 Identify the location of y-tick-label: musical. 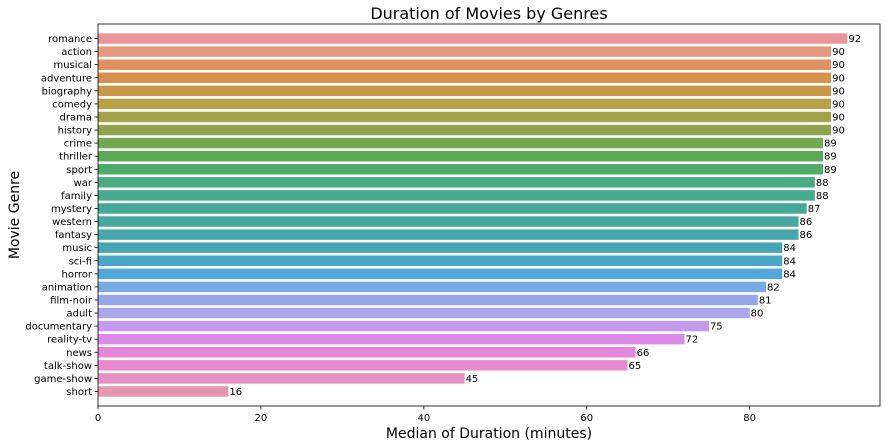
(73, 65).